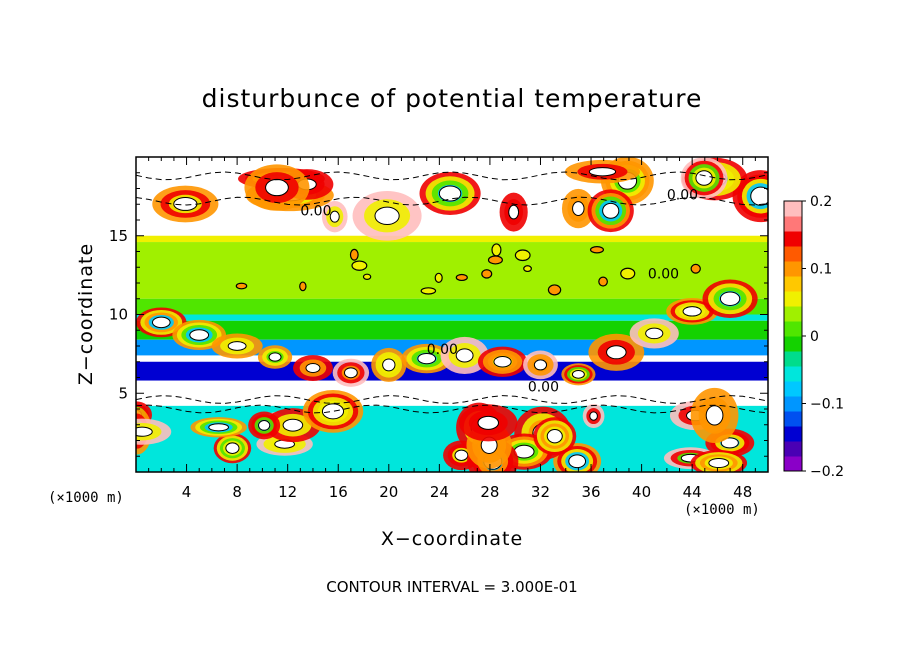 The image size is (904, 654). I want to click on contour-label-4: 0.00, so click(442, 350).